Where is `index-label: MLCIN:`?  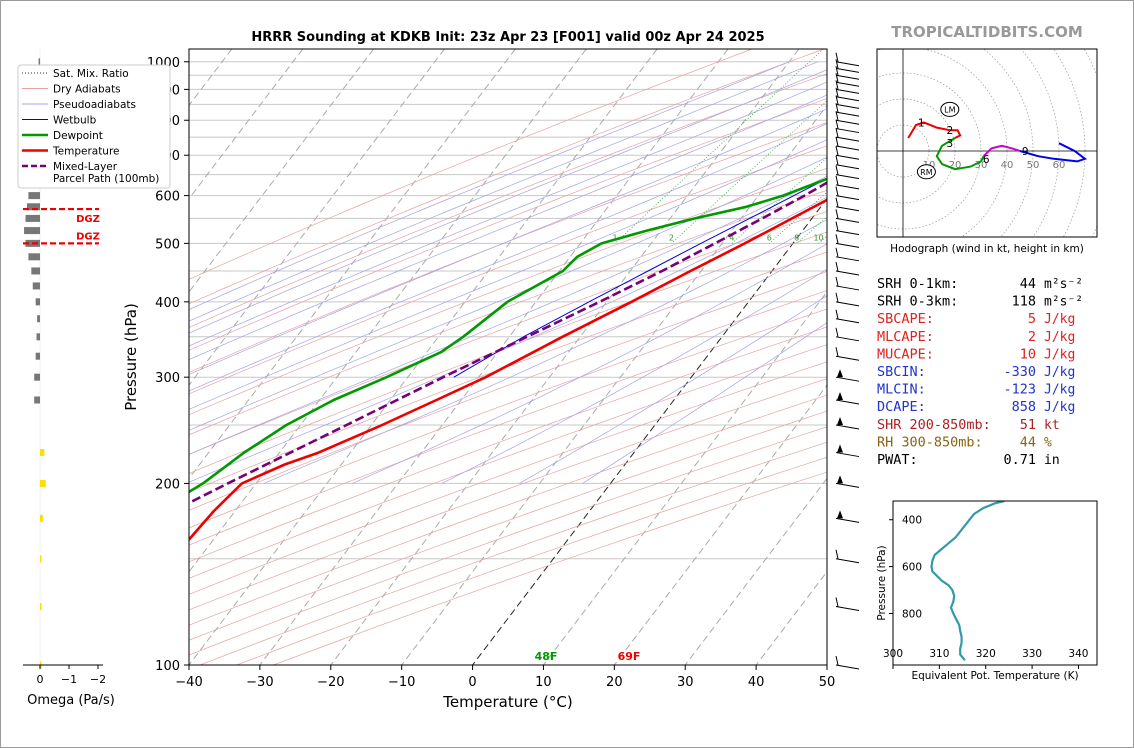
index-label: MLCIN: is located at coordinates (901, 390).